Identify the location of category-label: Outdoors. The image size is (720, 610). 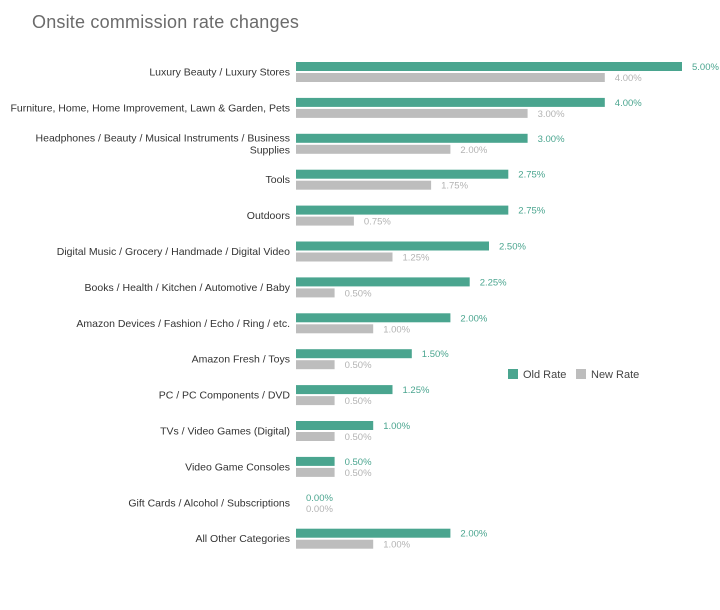
(268, 216).